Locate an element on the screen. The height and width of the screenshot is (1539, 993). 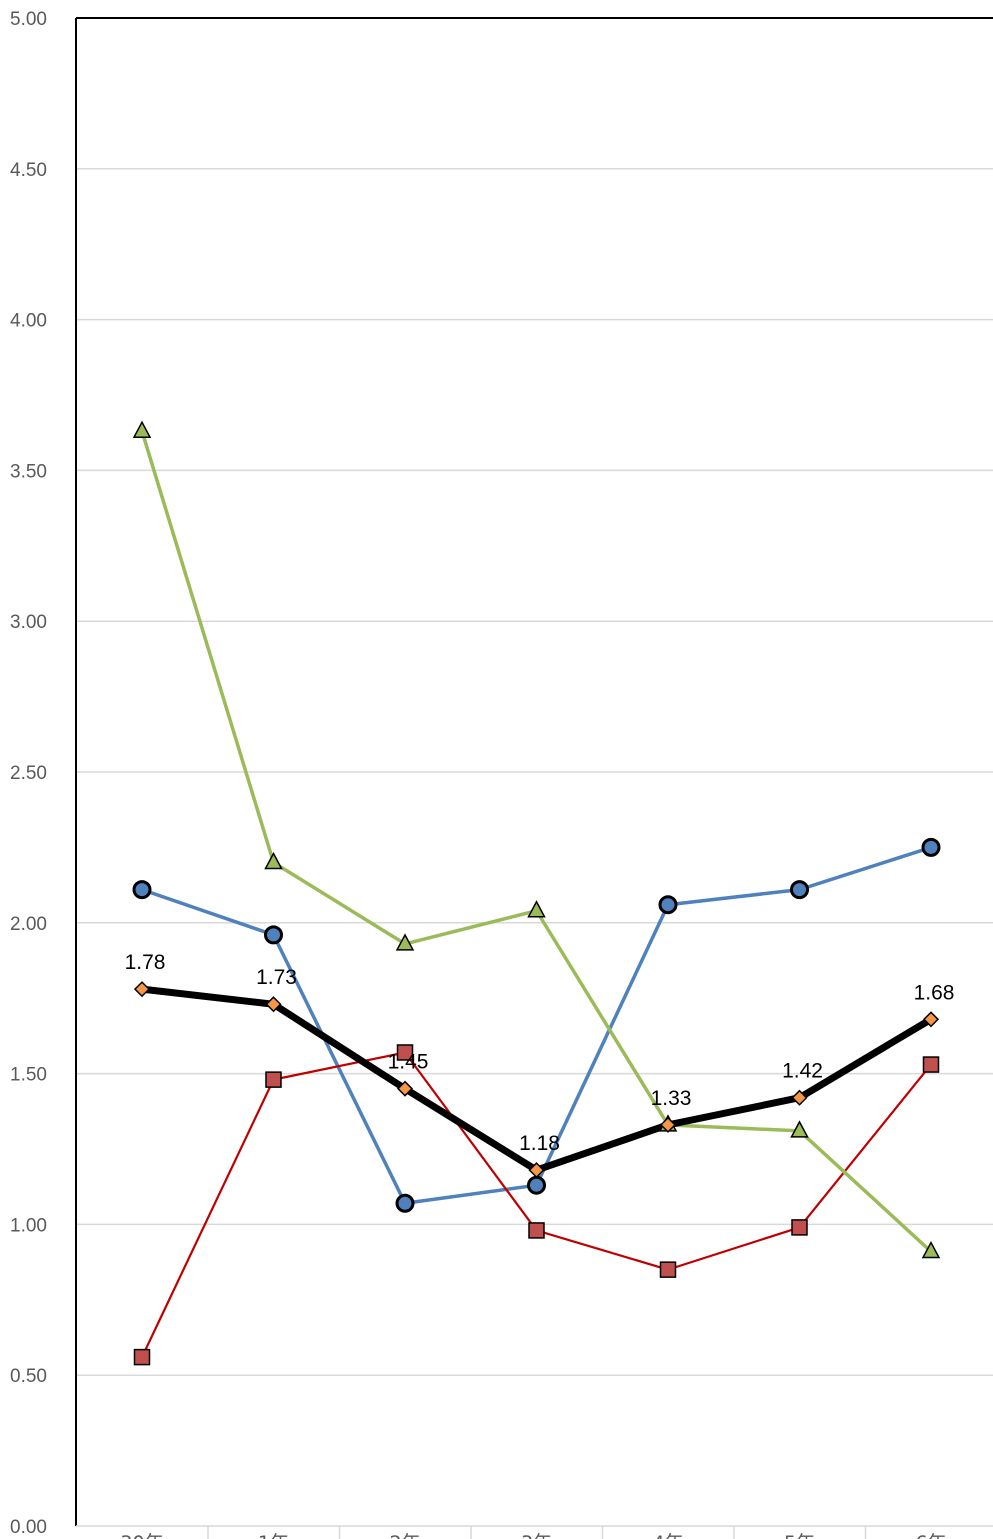
x-category-label: 3年 is located at coordinates (536, 1535).